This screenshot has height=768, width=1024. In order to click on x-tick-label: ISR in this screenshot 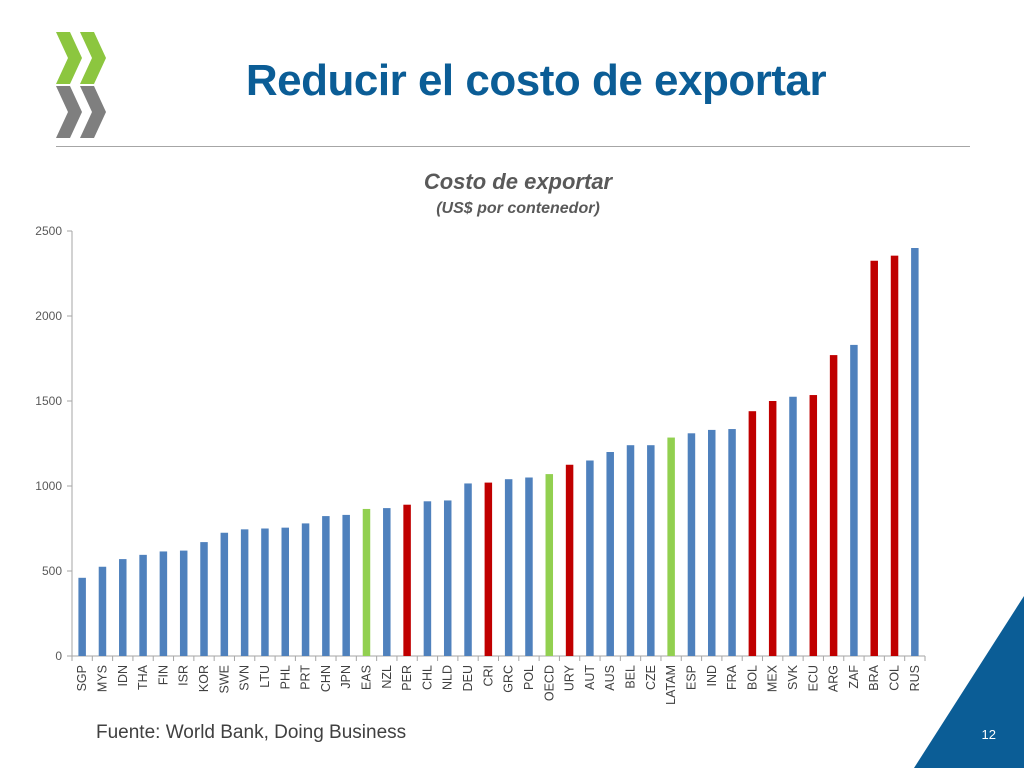, I will do `click(184, 675)`.